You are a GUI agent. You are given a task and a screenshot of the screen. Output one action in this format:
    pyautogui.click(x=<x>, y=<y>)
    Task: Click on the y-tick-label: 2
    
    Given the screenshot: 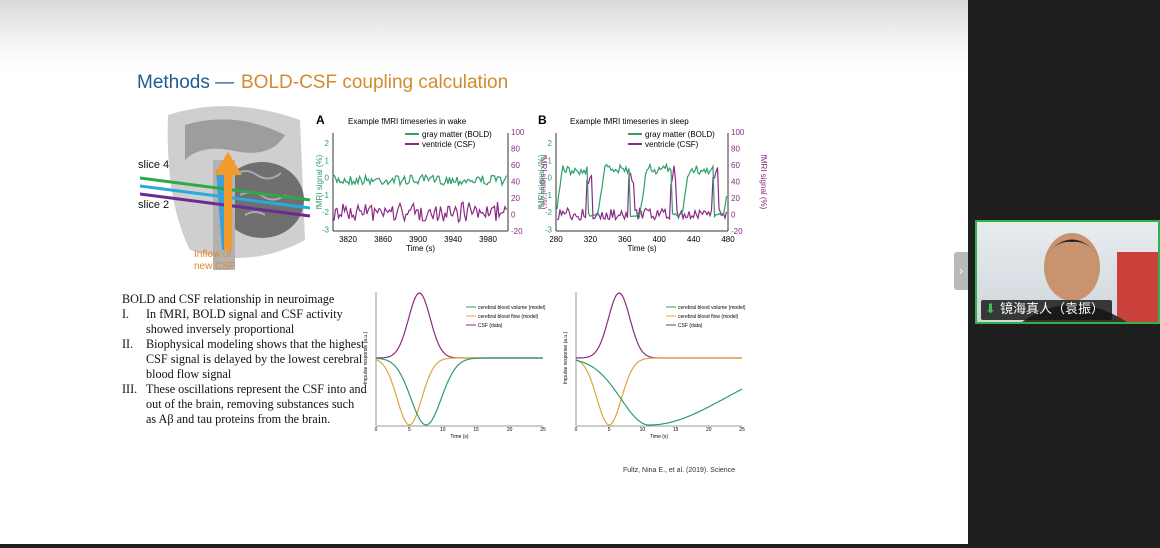 What is the action you would take?
    pyautogui.click(x=327, y=143)
    